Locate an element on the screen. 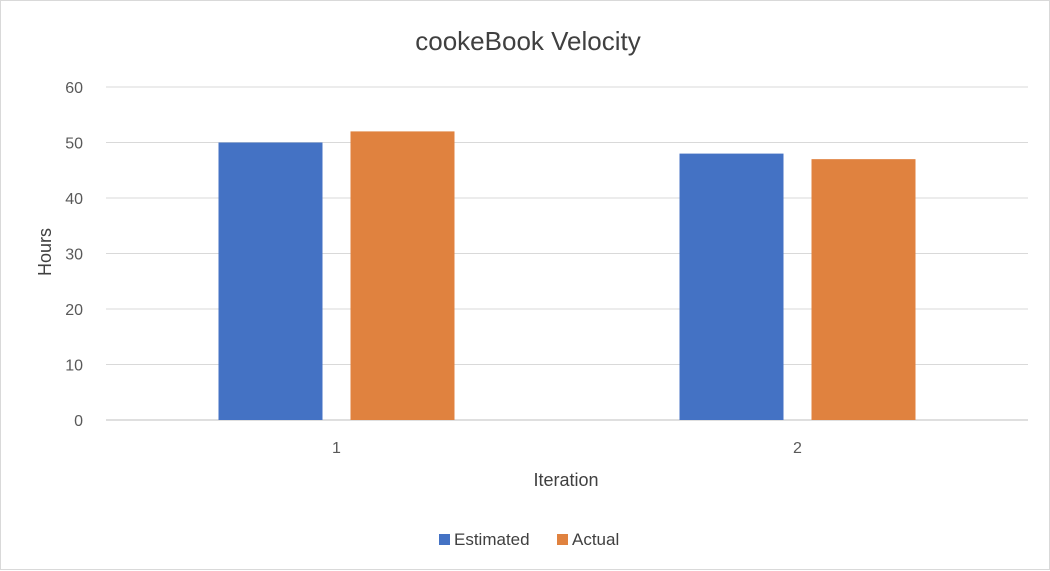 This screenshot has height=571, width=1050. x-tick-label: 2 is located at coordinates (797, 448).